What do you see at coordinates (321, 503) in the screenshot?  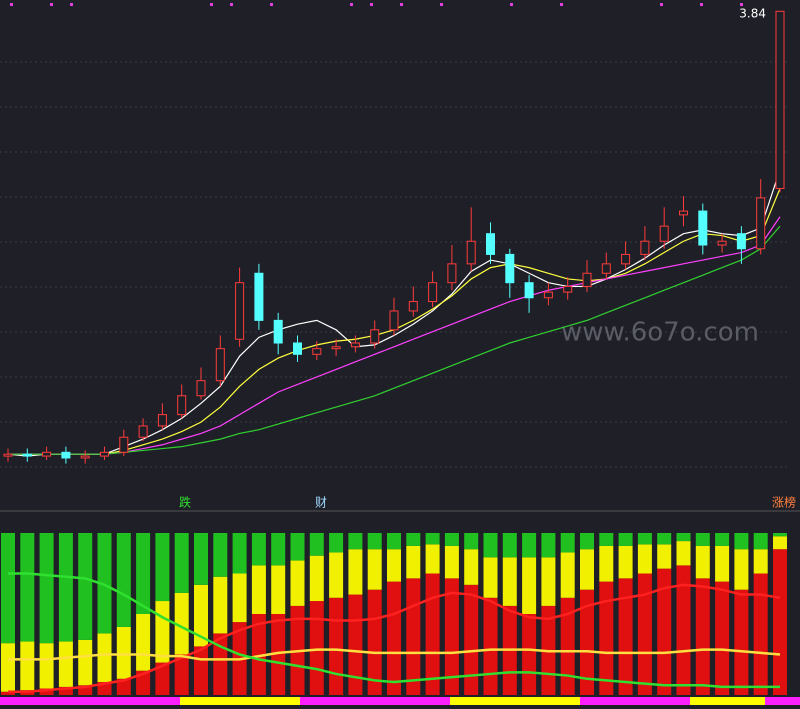 I see `annotation: 财` at bounding box center [321, 503].